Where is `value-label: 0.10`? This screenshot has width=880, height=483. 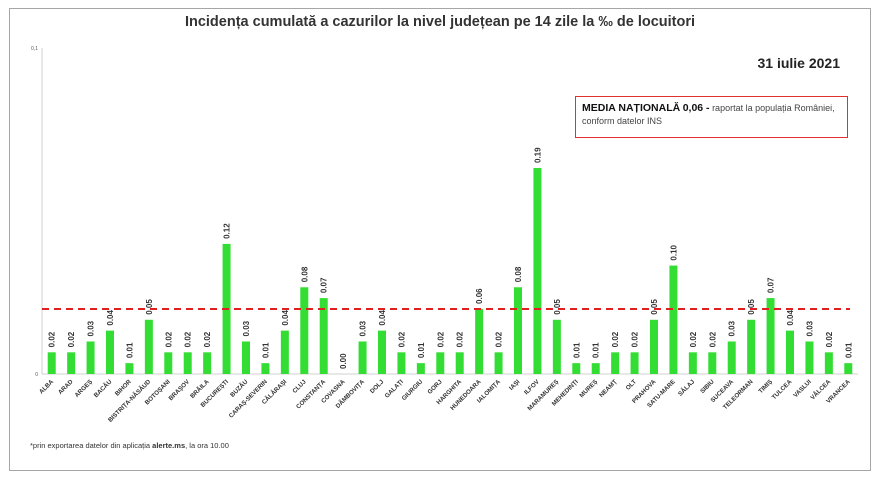
value-label: 0.10 is located at coordinates (673, 252).